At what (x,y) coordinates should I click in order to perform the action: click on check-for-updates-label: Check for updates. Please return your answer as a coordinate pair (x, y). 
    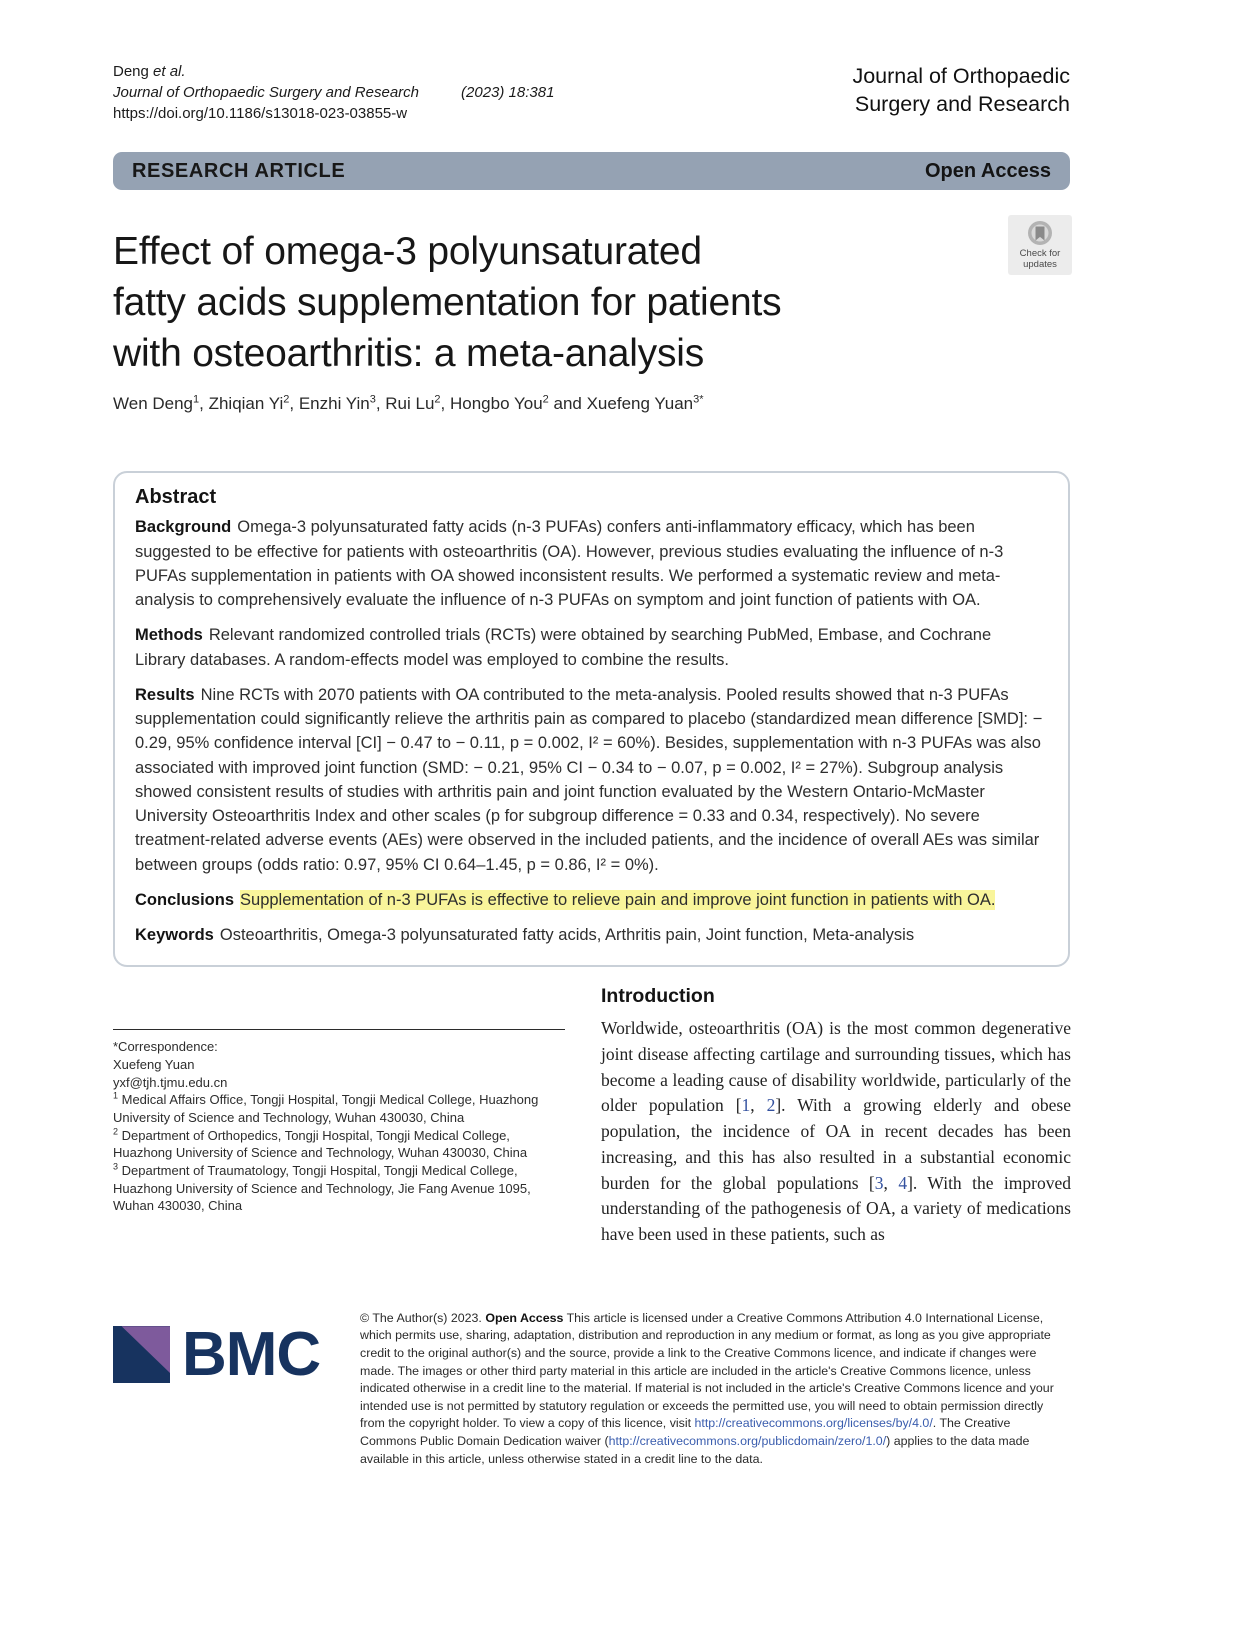
    Looking at the image, I should click on (1040, 259).